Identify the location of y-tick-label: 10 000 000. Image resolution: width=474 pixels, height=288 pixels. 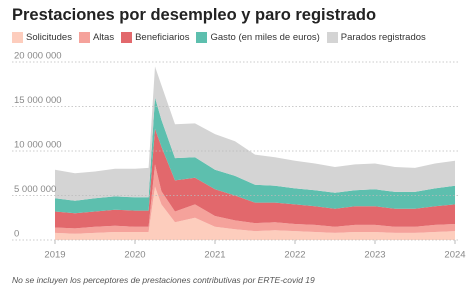
(38, 145).